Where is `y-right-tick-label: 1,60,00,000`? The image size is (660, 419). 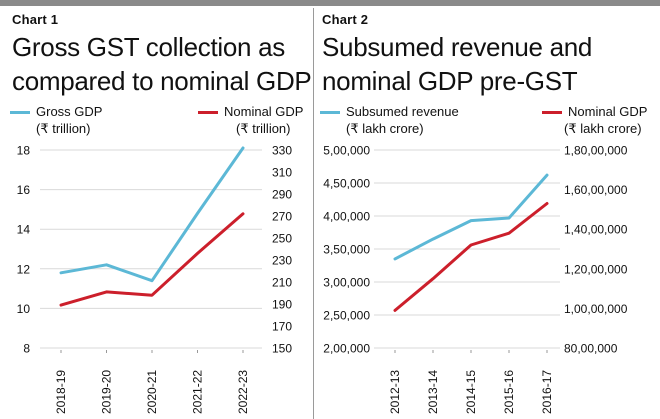 y-right-tick-label: 1,60,00,000 is located at coordinates (596, 190).